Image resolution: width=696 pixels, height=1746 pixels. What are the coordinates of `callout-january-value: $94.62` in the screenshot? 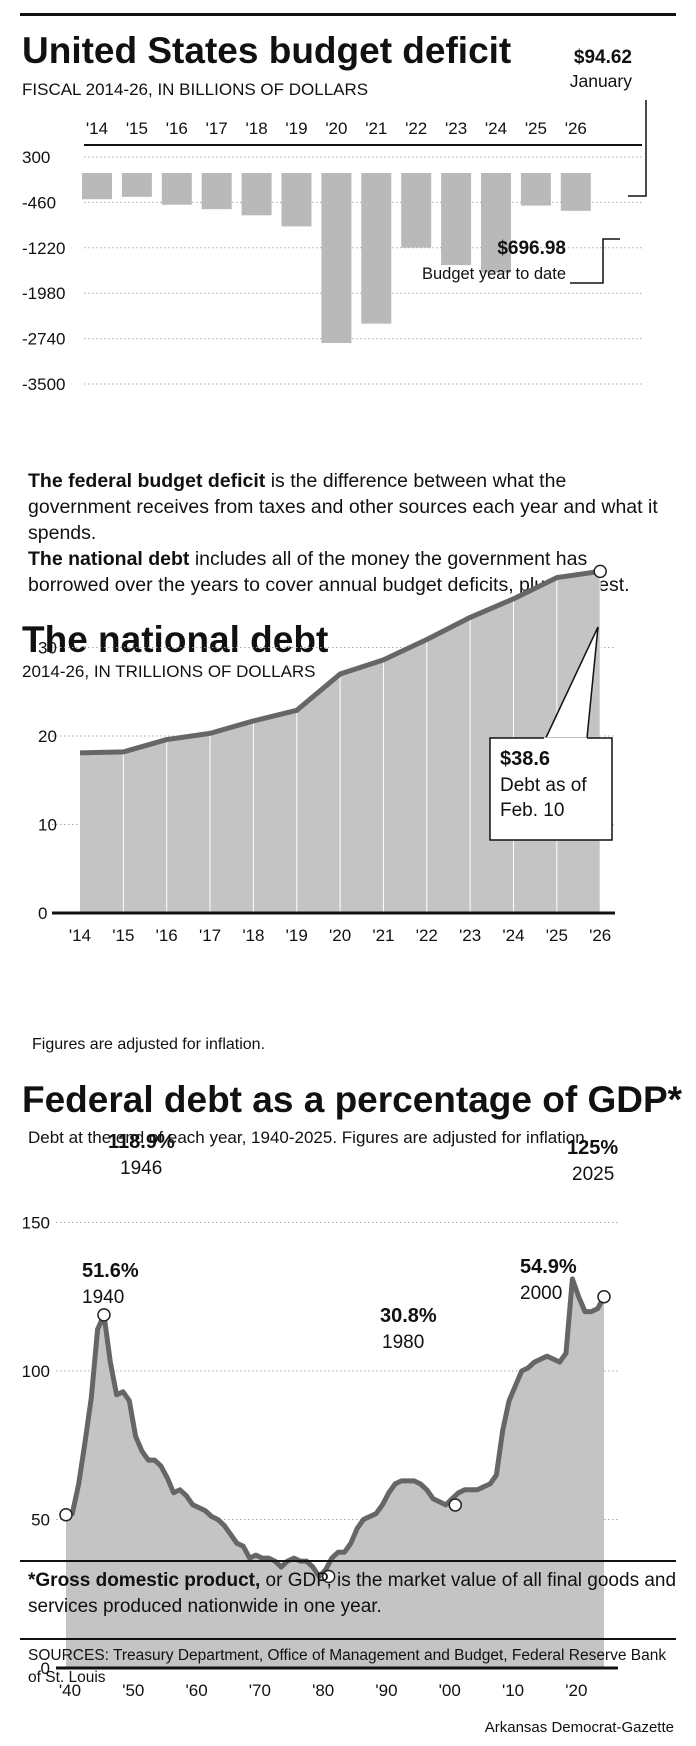 It's located at (603, 57).